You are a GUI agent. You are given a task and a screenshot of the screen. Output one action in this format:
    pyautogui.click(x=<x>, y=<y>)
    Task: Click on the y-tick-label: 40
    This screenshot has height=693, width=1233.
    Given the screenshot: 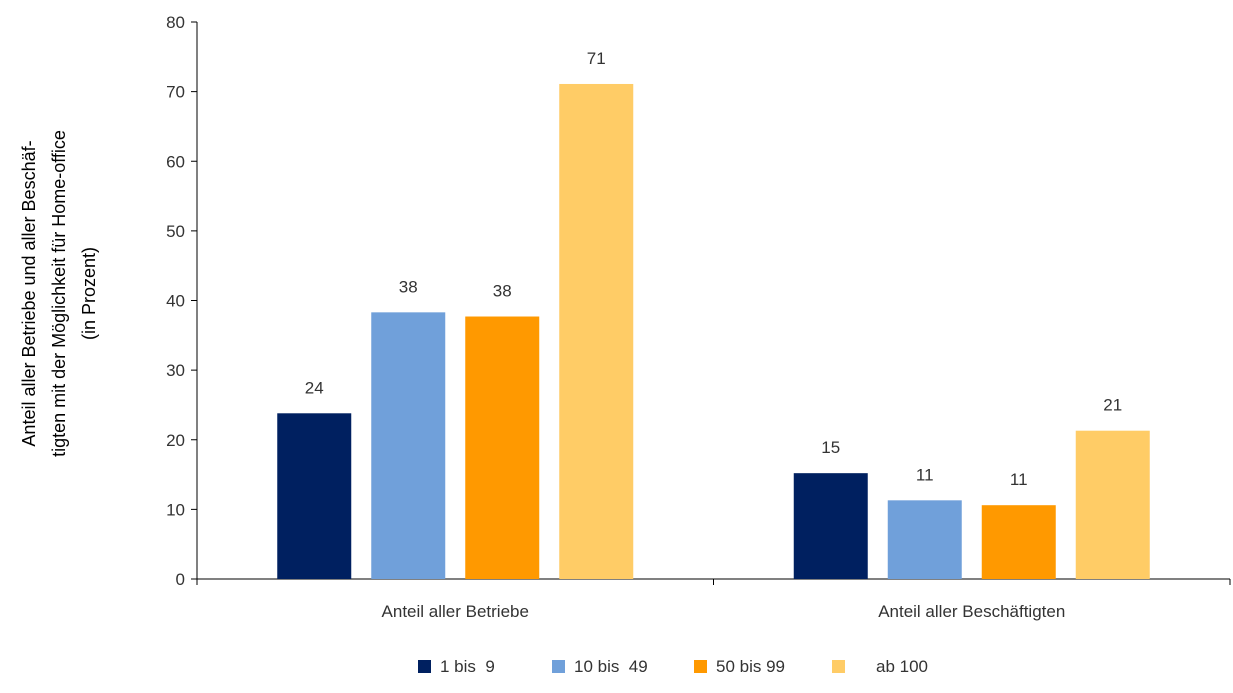 What is the action you would take?
    pyautogui.click(x=175, y=301)
    